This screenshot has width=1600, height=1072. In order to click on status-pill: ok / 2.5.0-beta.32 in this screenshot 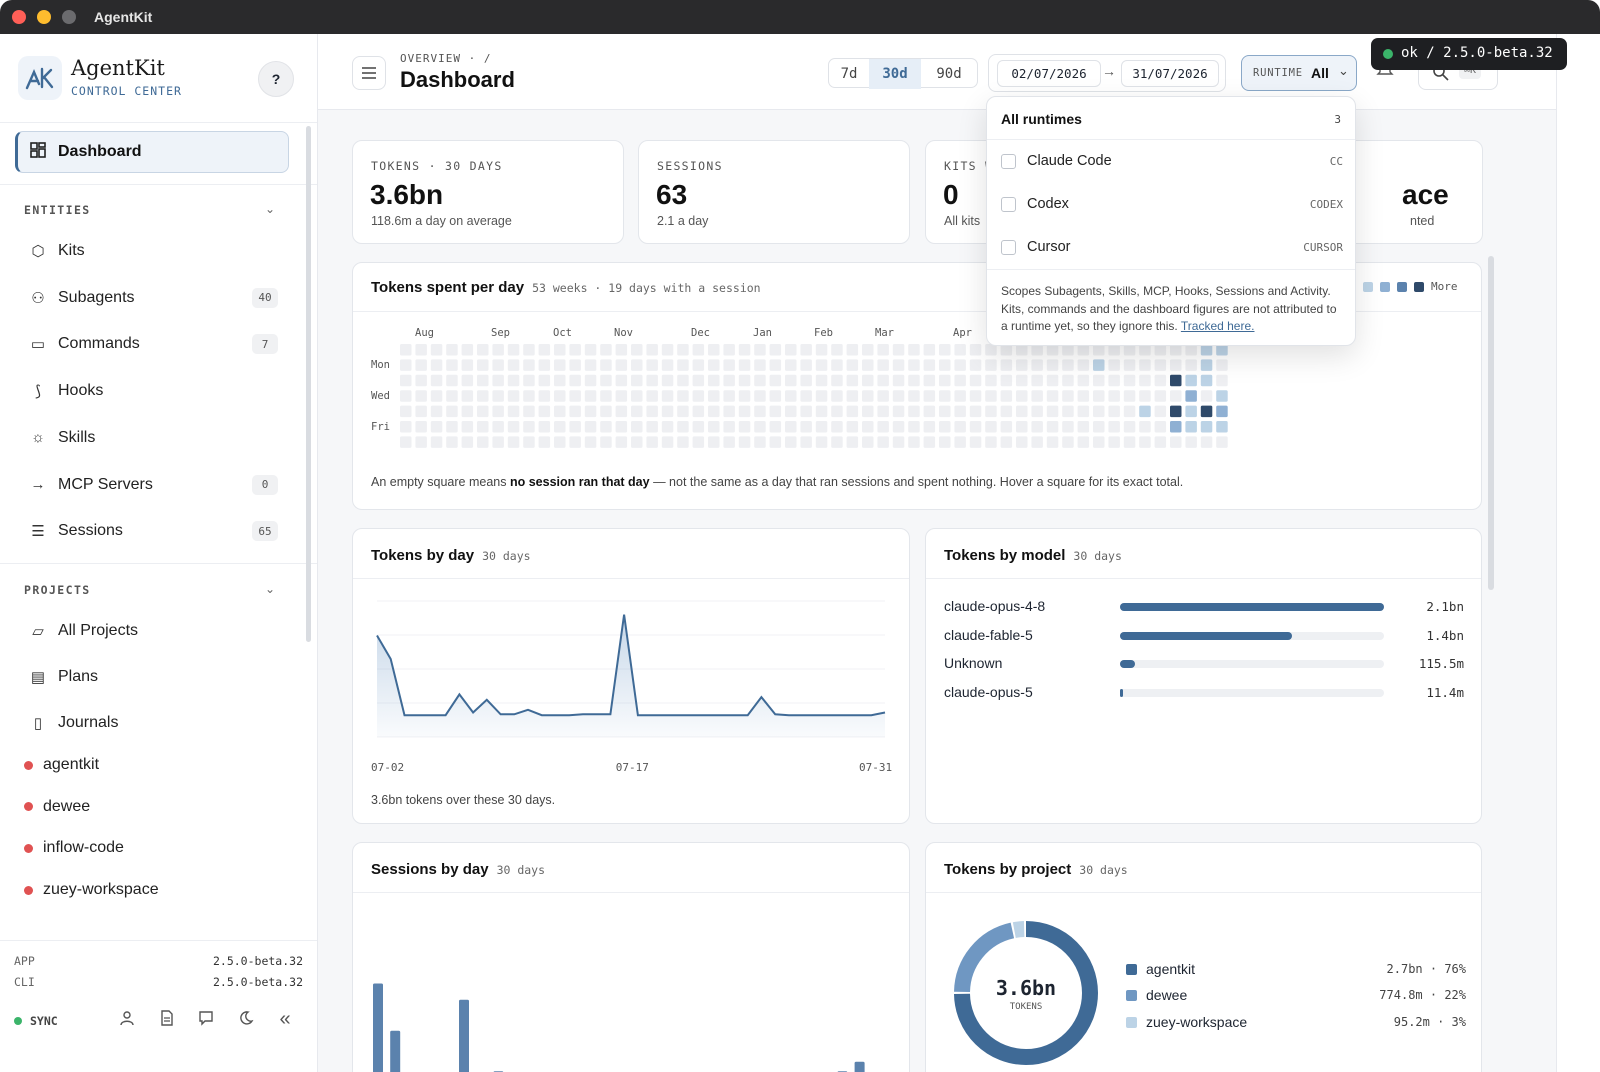, I will do `click(1469, 54)`.